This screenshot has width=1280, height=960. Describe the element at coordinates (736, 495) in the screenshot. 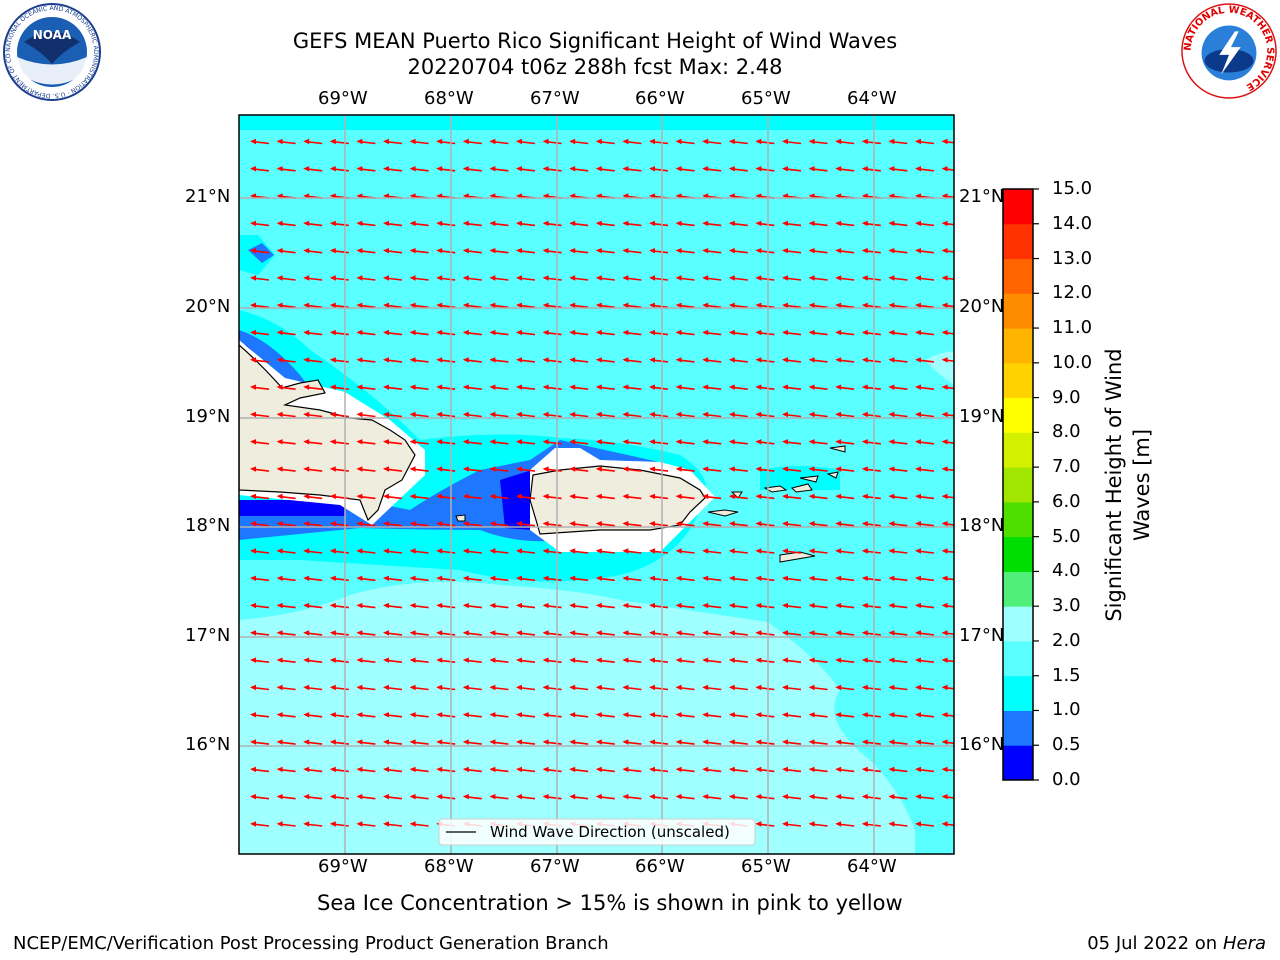

I see `land-culebra` at that location.